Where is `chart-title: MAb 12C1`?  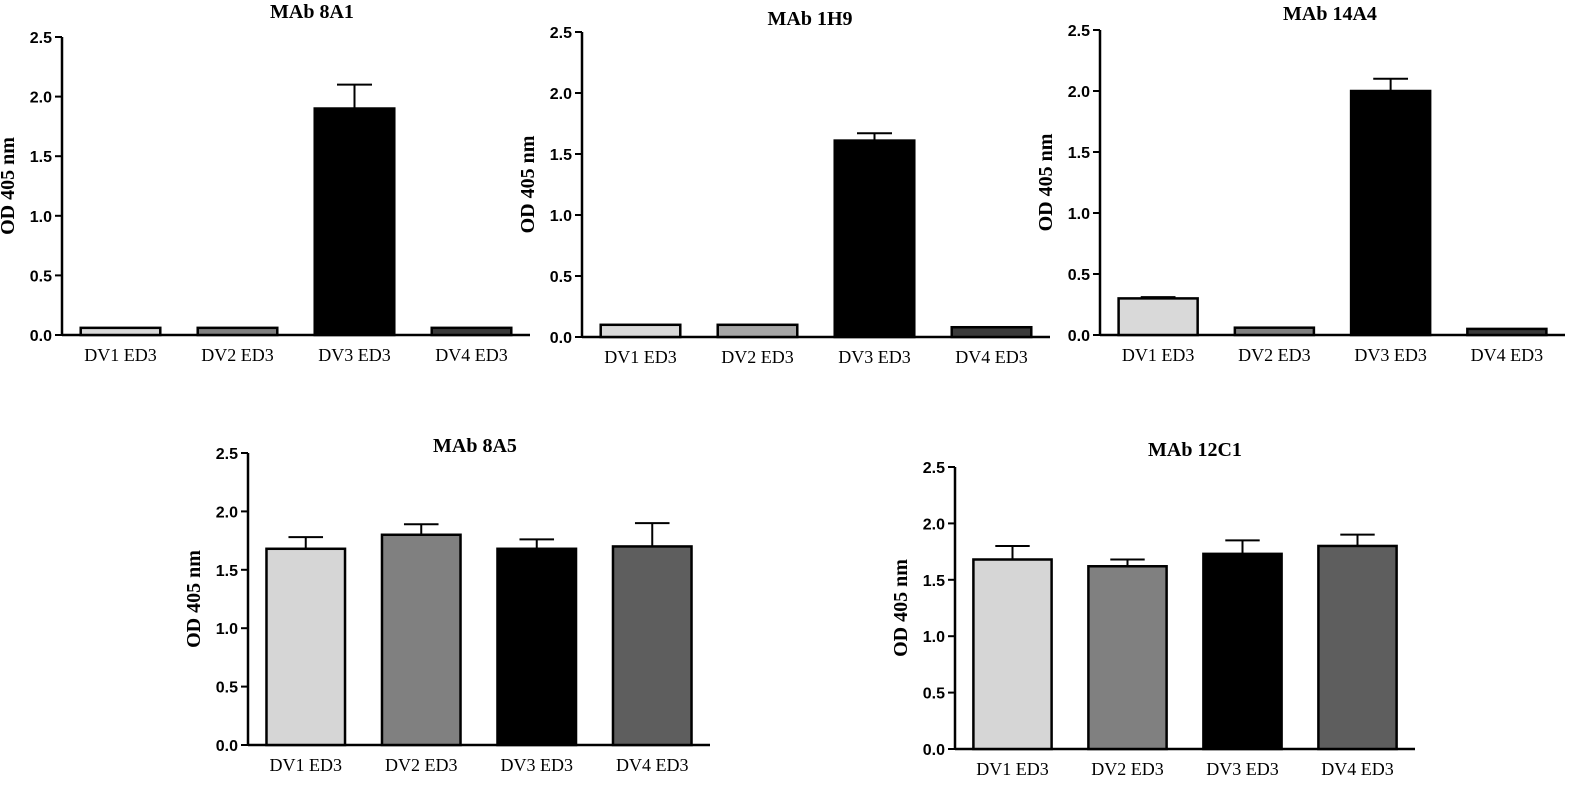 chart-title: MAb 12C1 is located at coordinates (1195, 450).